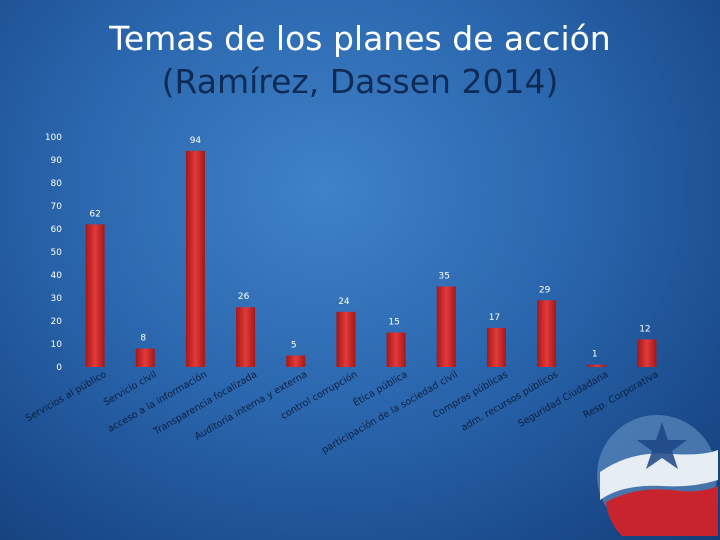 The height and width of the screenshot is (540, 720). I want to click on y-tick-label: 80, so click(57, 184).